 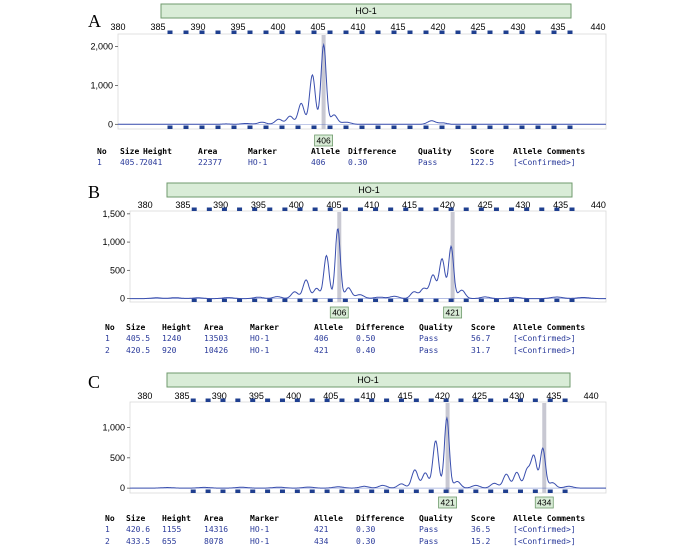 I want to click on table-header: Area, so click(x=213, y=518).